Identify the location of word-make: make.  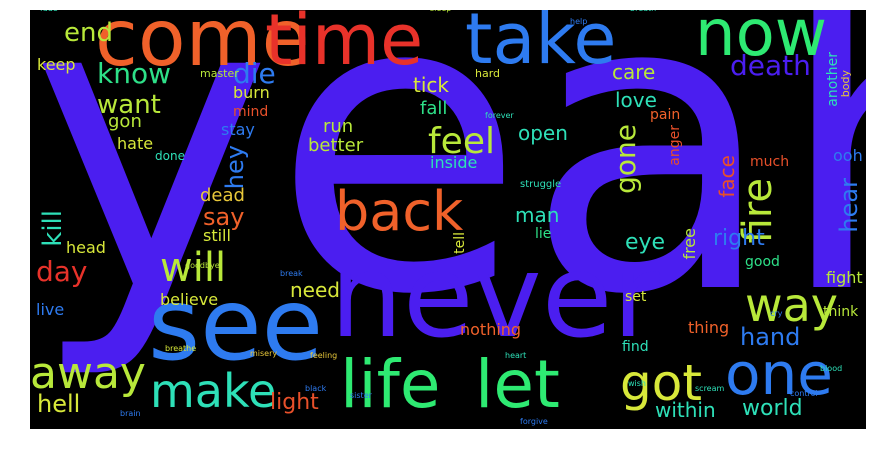
(213, 391).